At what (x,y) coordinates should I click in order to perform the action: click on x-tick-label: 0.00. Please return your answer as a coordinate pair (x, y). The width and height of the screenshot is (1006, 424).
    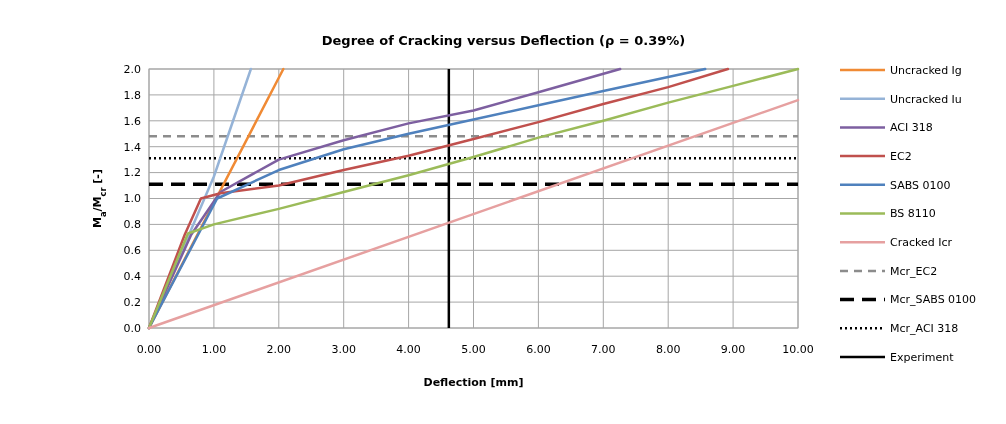
    Looking at the image, I should click on (149, 349).